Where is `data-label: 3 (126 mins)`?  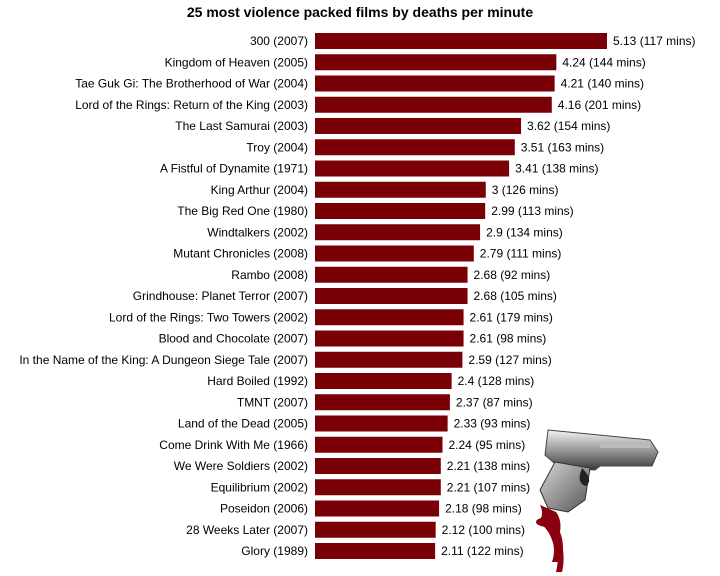
data-label: 3 (126 mins) is located at coordinates (525, 190).